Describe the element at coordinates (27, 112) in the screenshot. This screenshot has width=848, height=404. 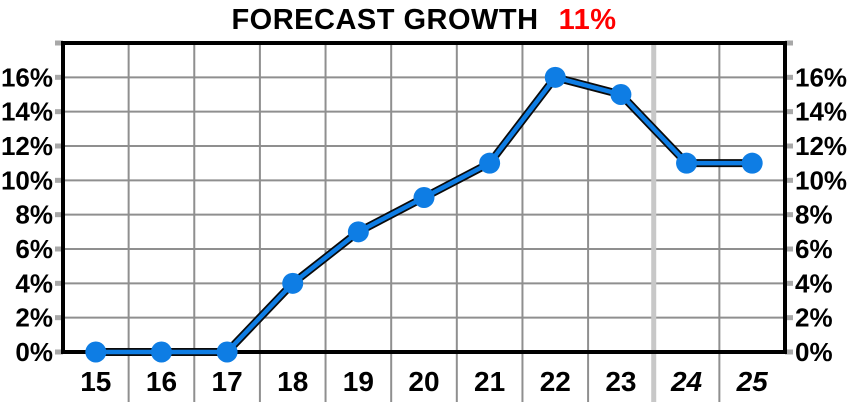
I see `y-axis-label-left: 14%` at that location.